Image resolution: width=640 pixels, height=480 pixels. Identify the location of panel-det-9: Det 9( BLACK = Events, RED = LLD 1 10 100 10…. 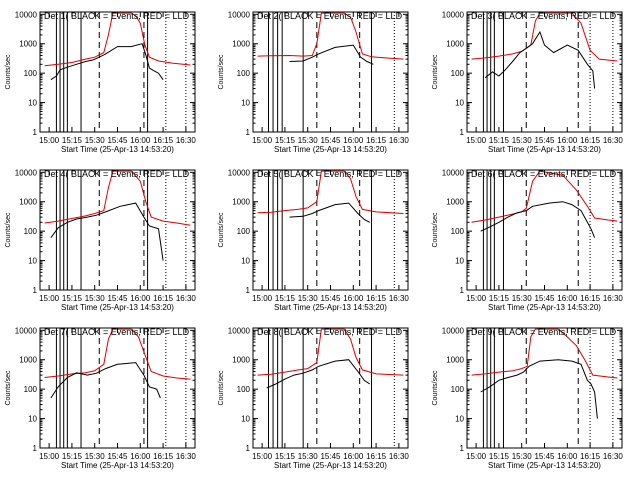
(527, 398).